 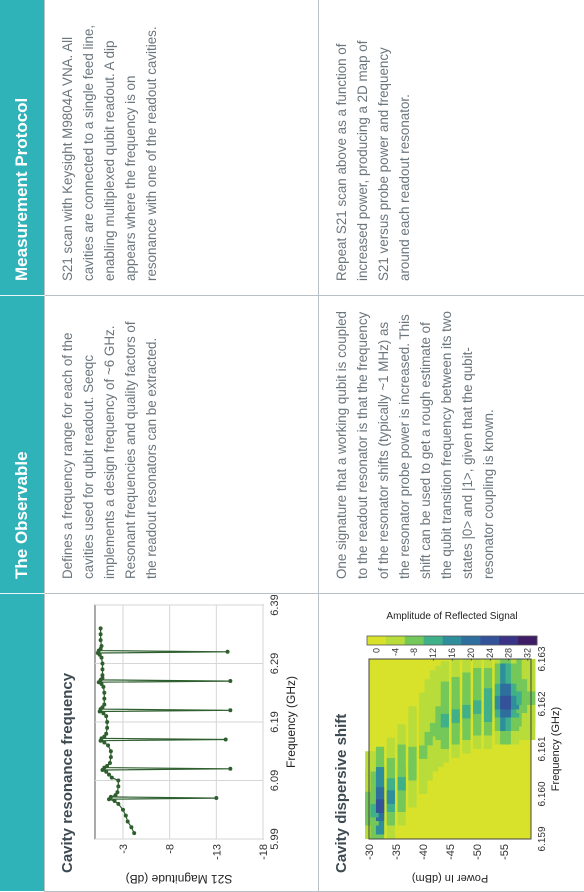 What do you see at coordinates (395, 652) in the screenshot?
I see `colorbar-tick-label: -4` at bounding box center [395, 652].